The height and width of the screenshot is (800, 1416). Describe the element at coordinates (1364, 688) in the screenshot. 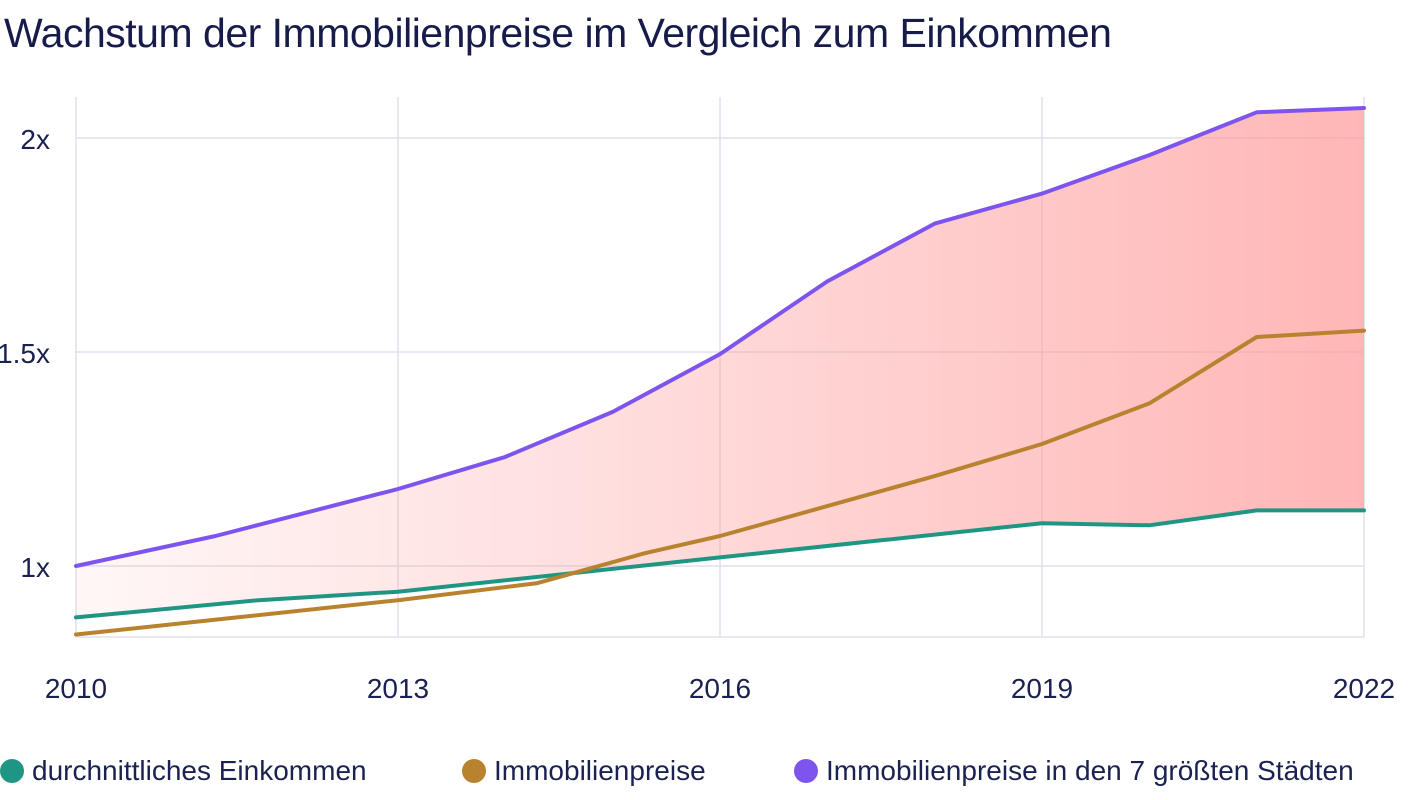

I see `x-tick-label: 2022` at that location.